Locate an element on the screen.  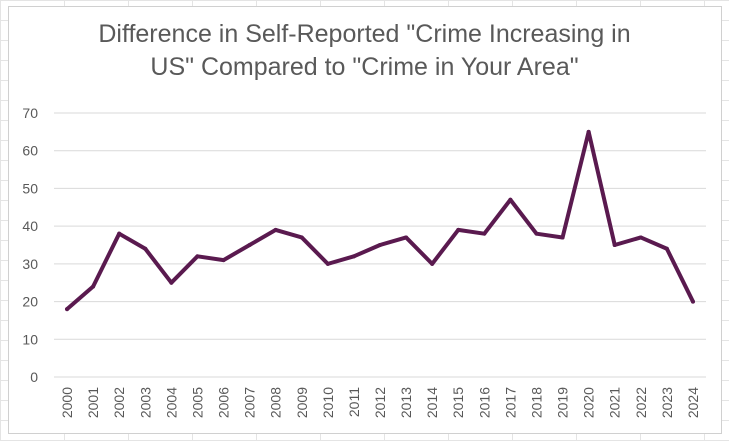
x-tick-label: 2009 is located at coordinates (302, 402).